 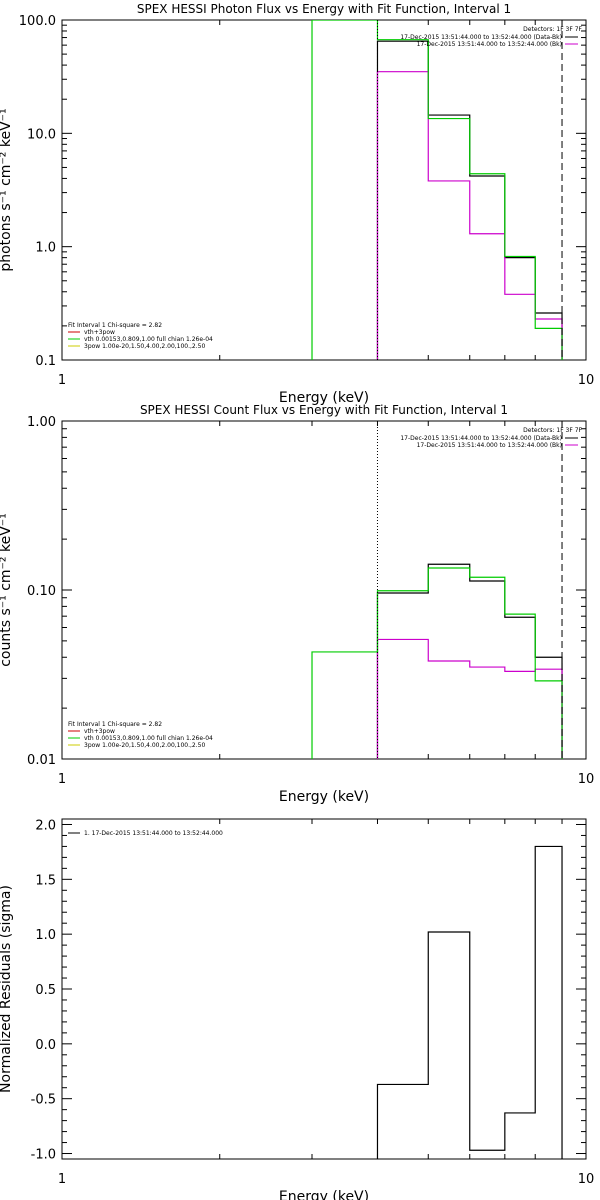 What do you see at coordinates (41, 134) in the screenshot?
I see `y-tick-label: 10.0` at bounding box center [41, 134].